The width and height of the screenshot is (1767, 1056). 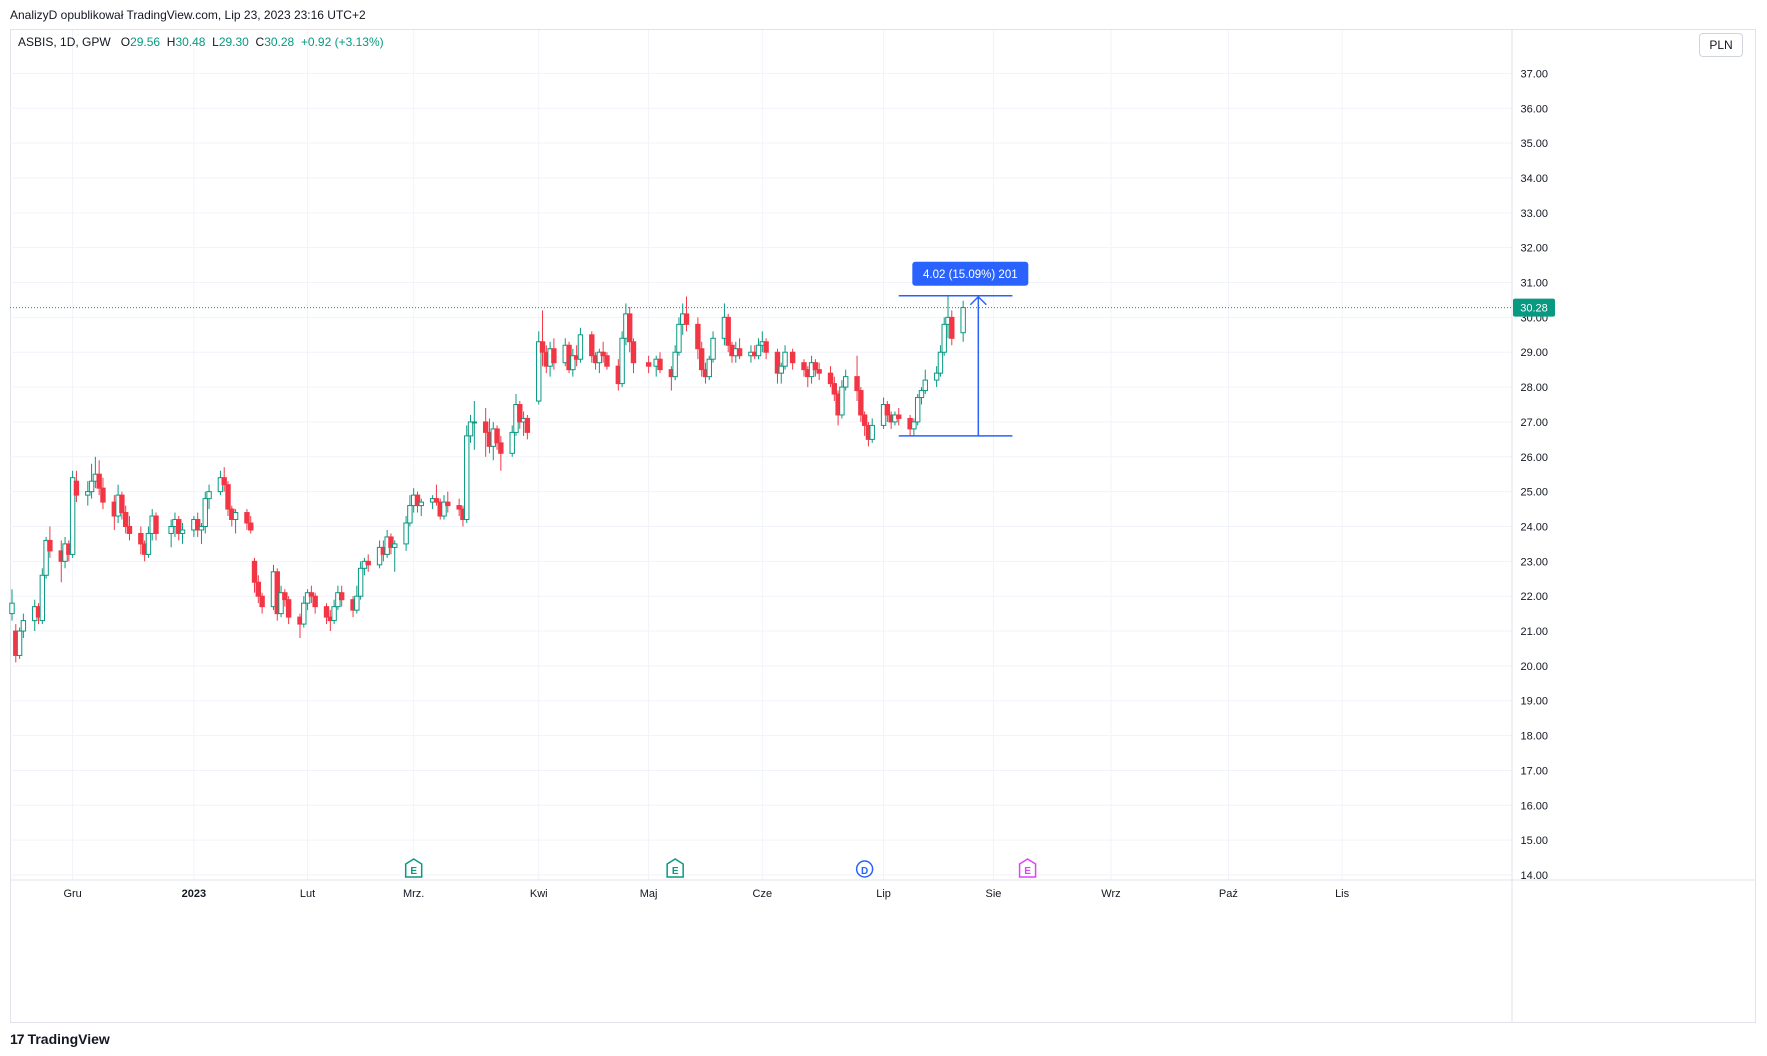 I want to click on x-tick-label: Sie, so click(x=994, y=894).